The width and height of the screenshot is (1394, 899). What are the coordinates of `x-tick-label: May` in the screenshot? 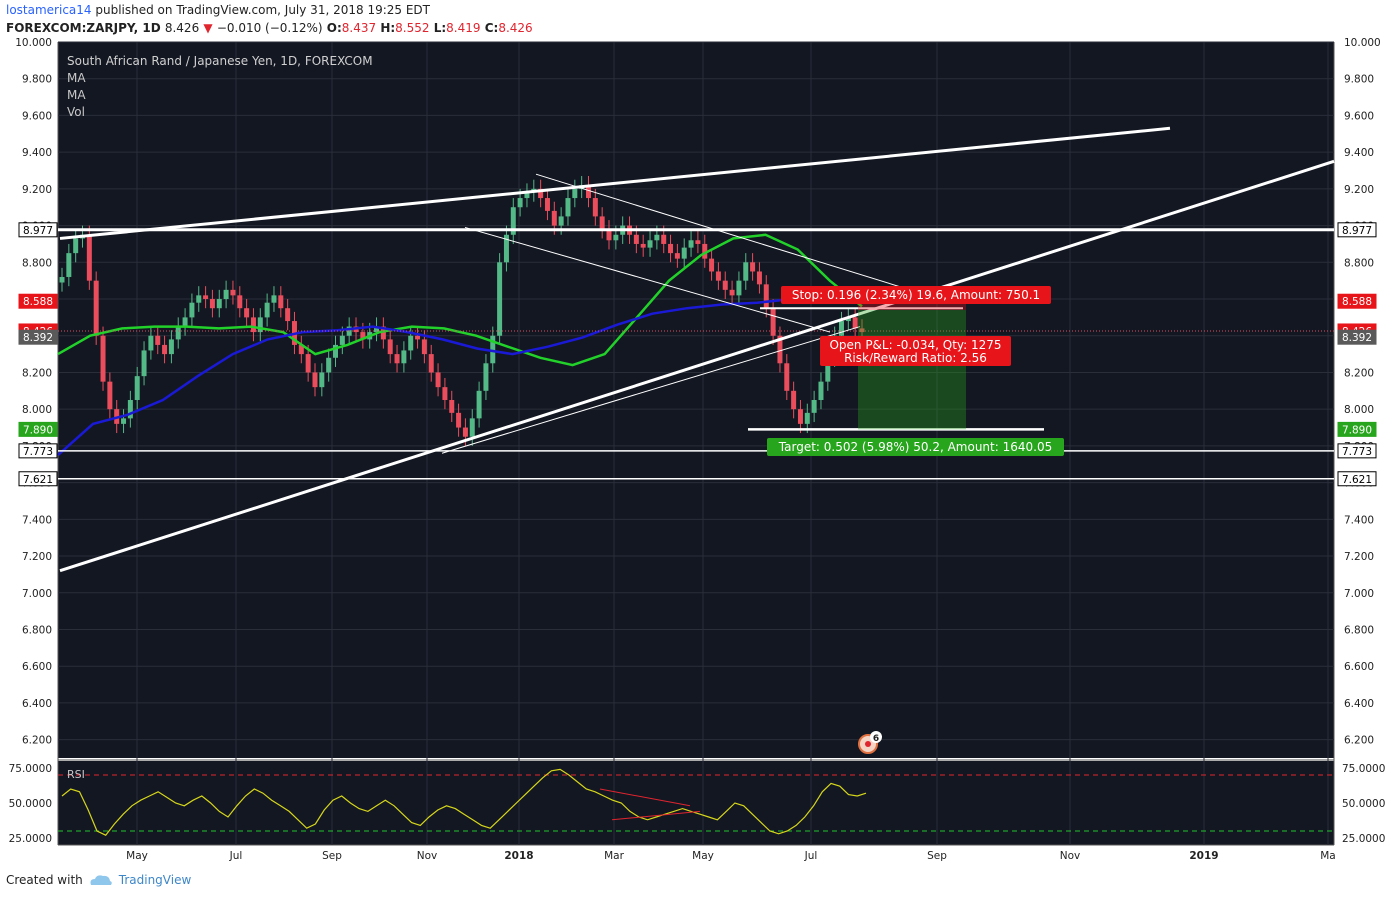 It's located at (703, 856).